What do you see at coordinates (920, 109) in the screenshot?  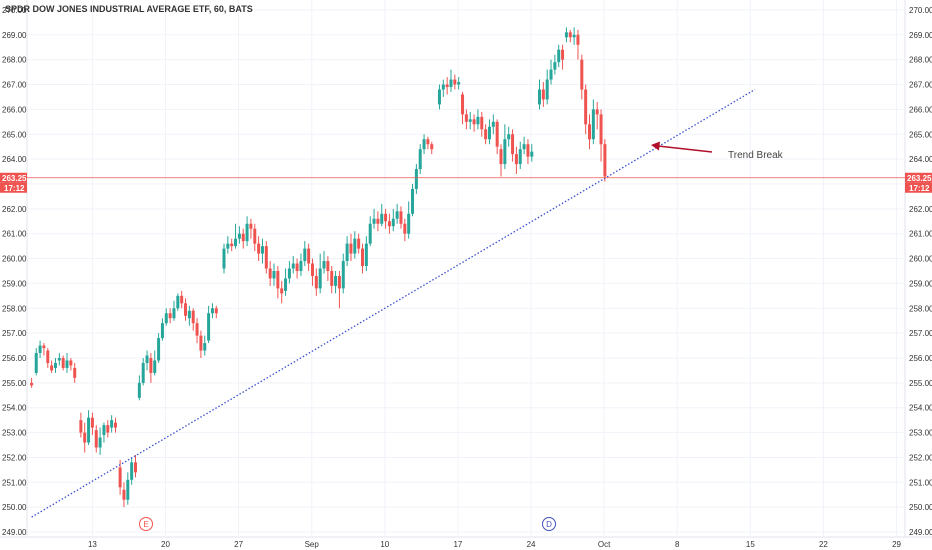 I see `y-tick-label-right: 266.00` at bounding box center [920, 109].